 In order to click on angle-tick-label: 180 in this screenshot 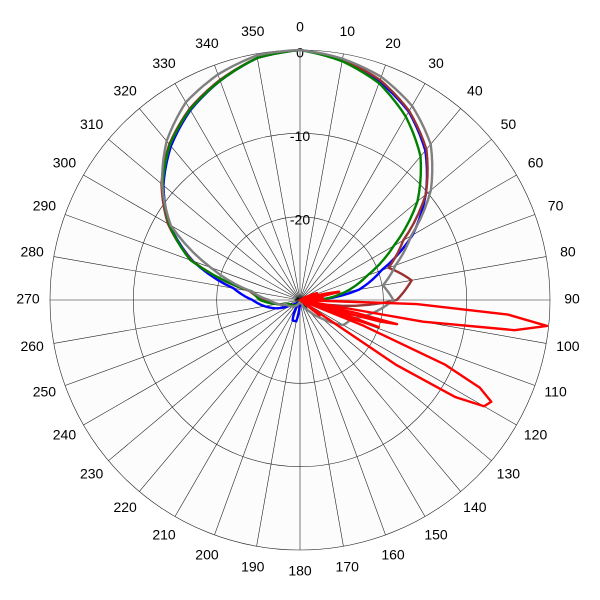, I will do `click(300, 571)`.